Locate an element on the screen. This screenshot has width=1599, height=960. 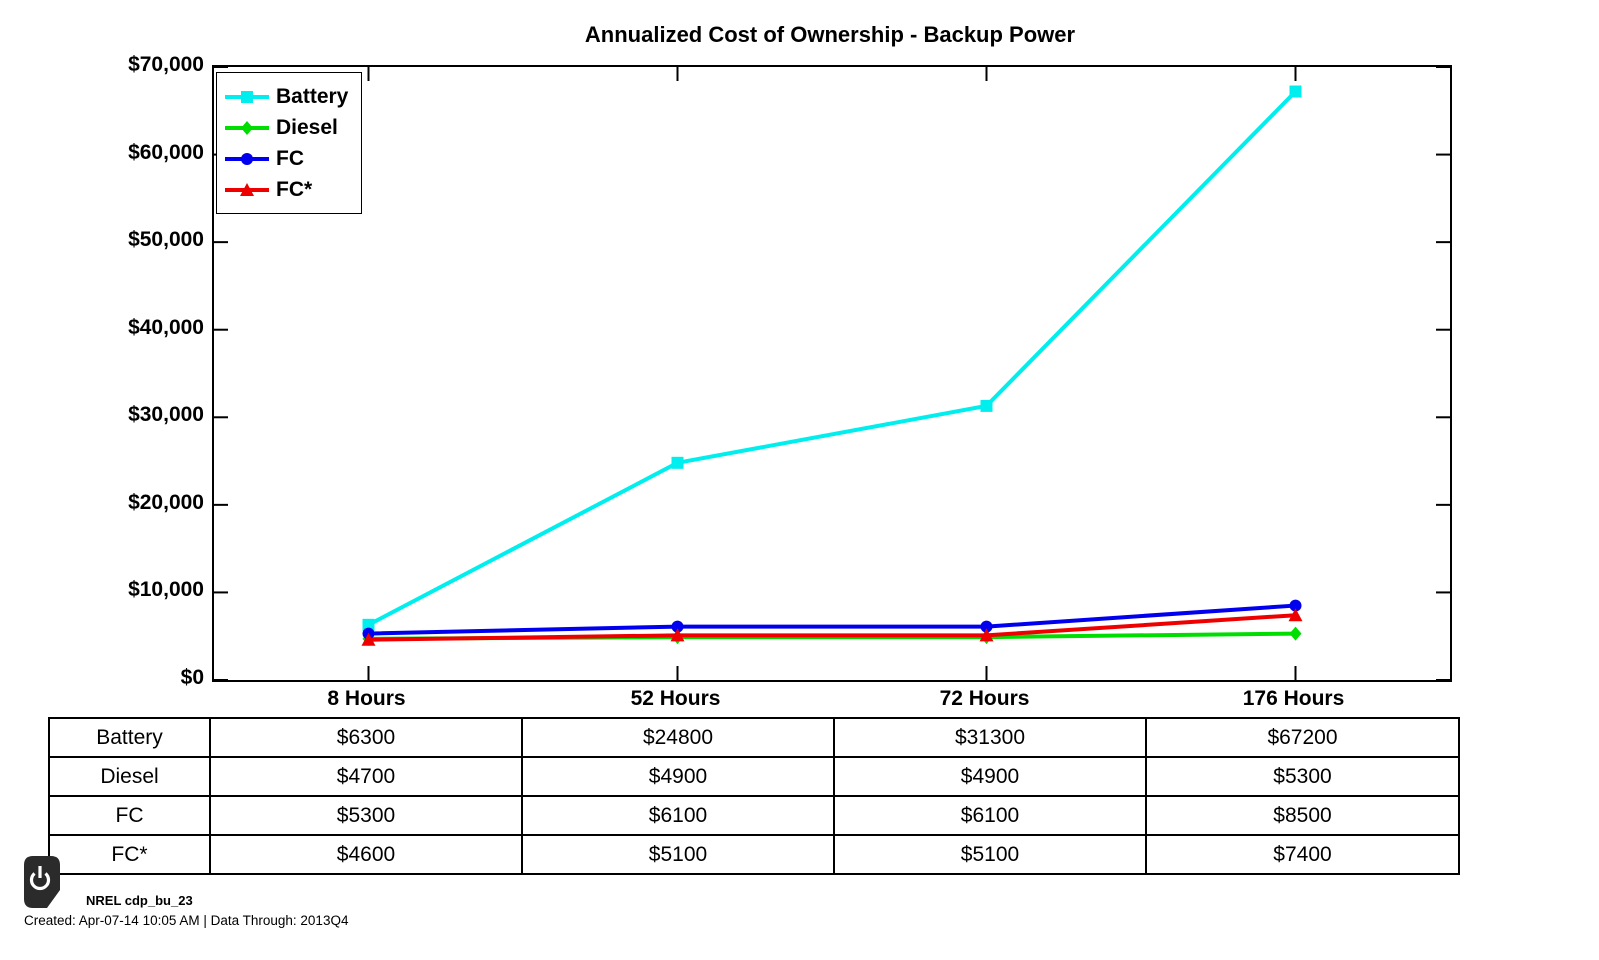
y-tick-label: $0 is located at coordinates (192, 677).